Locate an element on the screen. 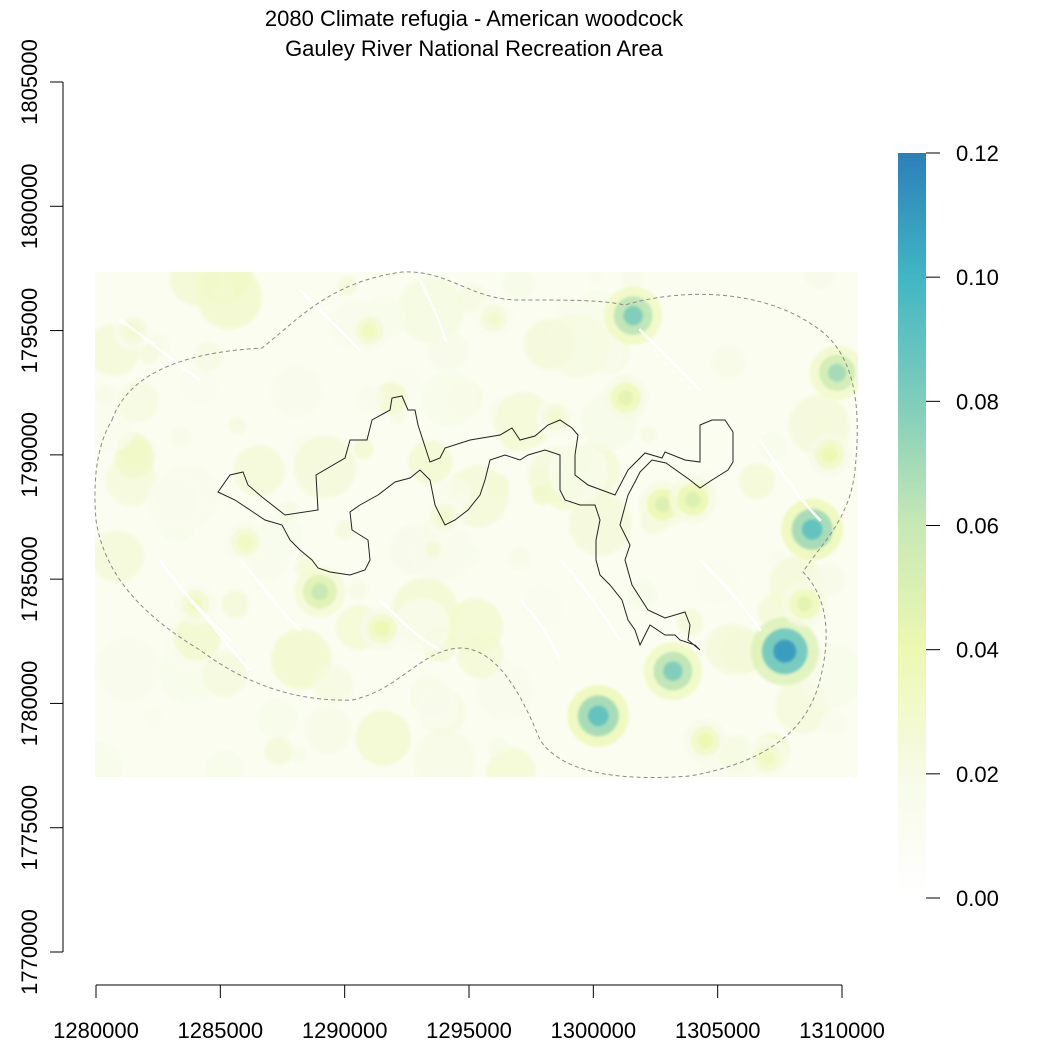 The image size is (1050, 1050). y-tick-label: 1770000 is located at coordinates (29, 952).